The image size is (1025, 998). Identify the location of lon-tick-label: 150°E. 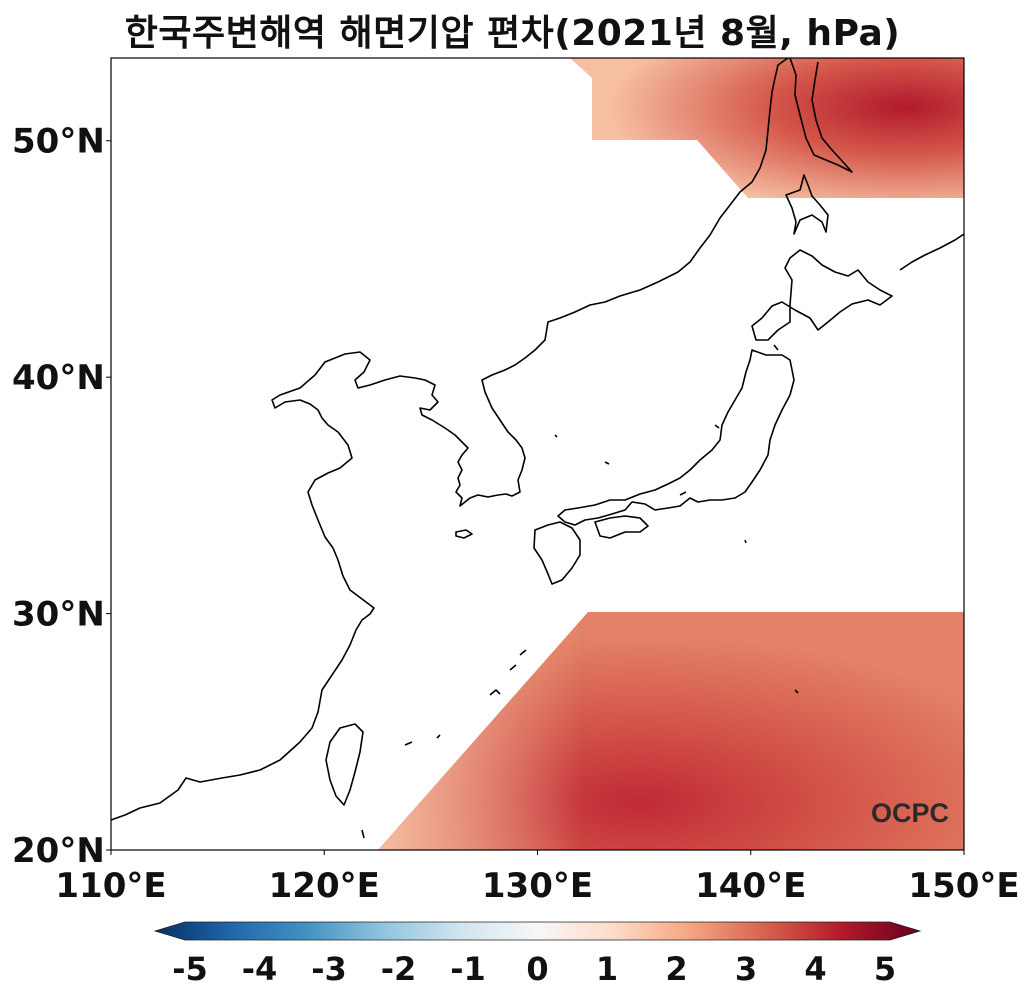
(963, 886).